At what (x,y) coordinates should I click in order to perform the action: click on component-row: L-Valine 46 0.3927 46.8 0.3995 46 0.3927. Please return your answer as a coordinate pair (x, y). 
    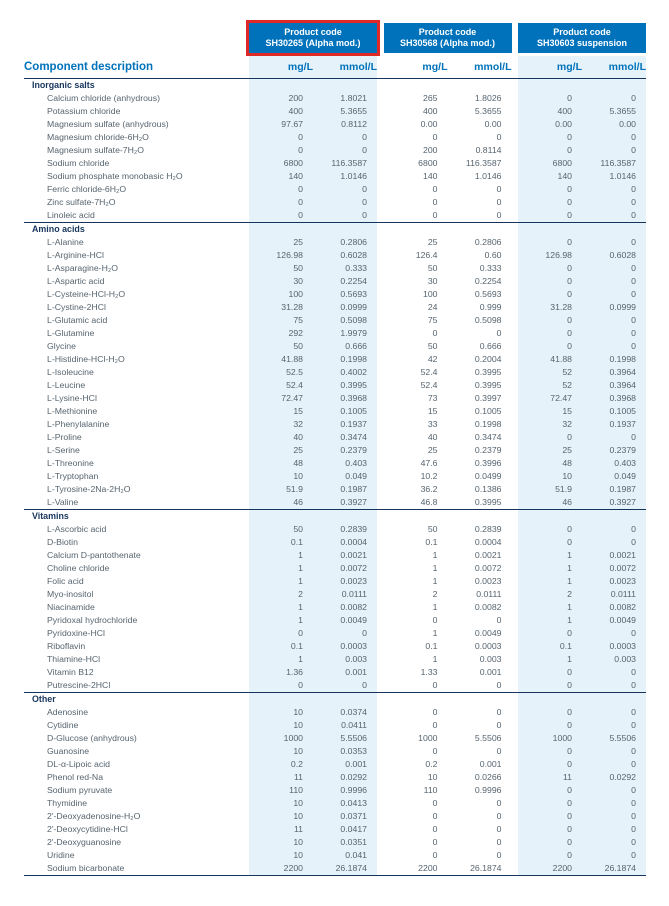
    Looking at the image, I should click on (335, 502).